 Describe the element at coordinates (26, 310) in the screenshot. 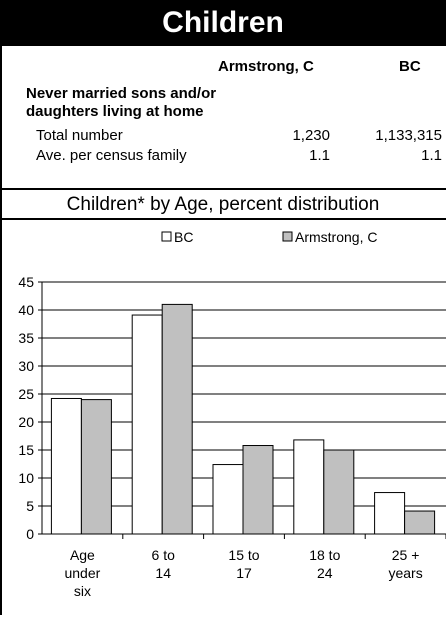

I see `y-tick-label: 40` at that location.